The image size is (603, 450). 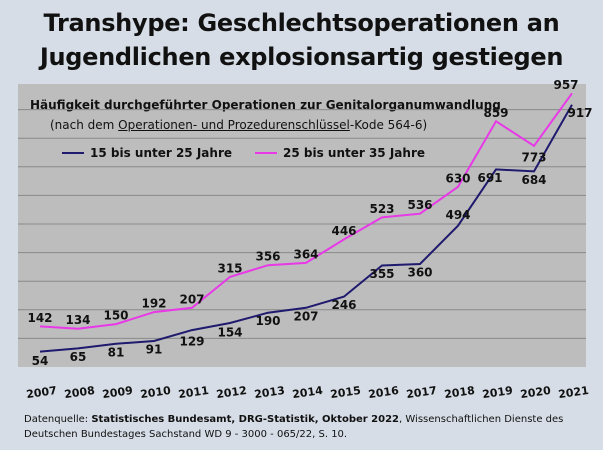 What do you see at coordinates (345, 392) in the screenshot?
I see `x-tick-label: 2015` at bounding box center [345, 392].